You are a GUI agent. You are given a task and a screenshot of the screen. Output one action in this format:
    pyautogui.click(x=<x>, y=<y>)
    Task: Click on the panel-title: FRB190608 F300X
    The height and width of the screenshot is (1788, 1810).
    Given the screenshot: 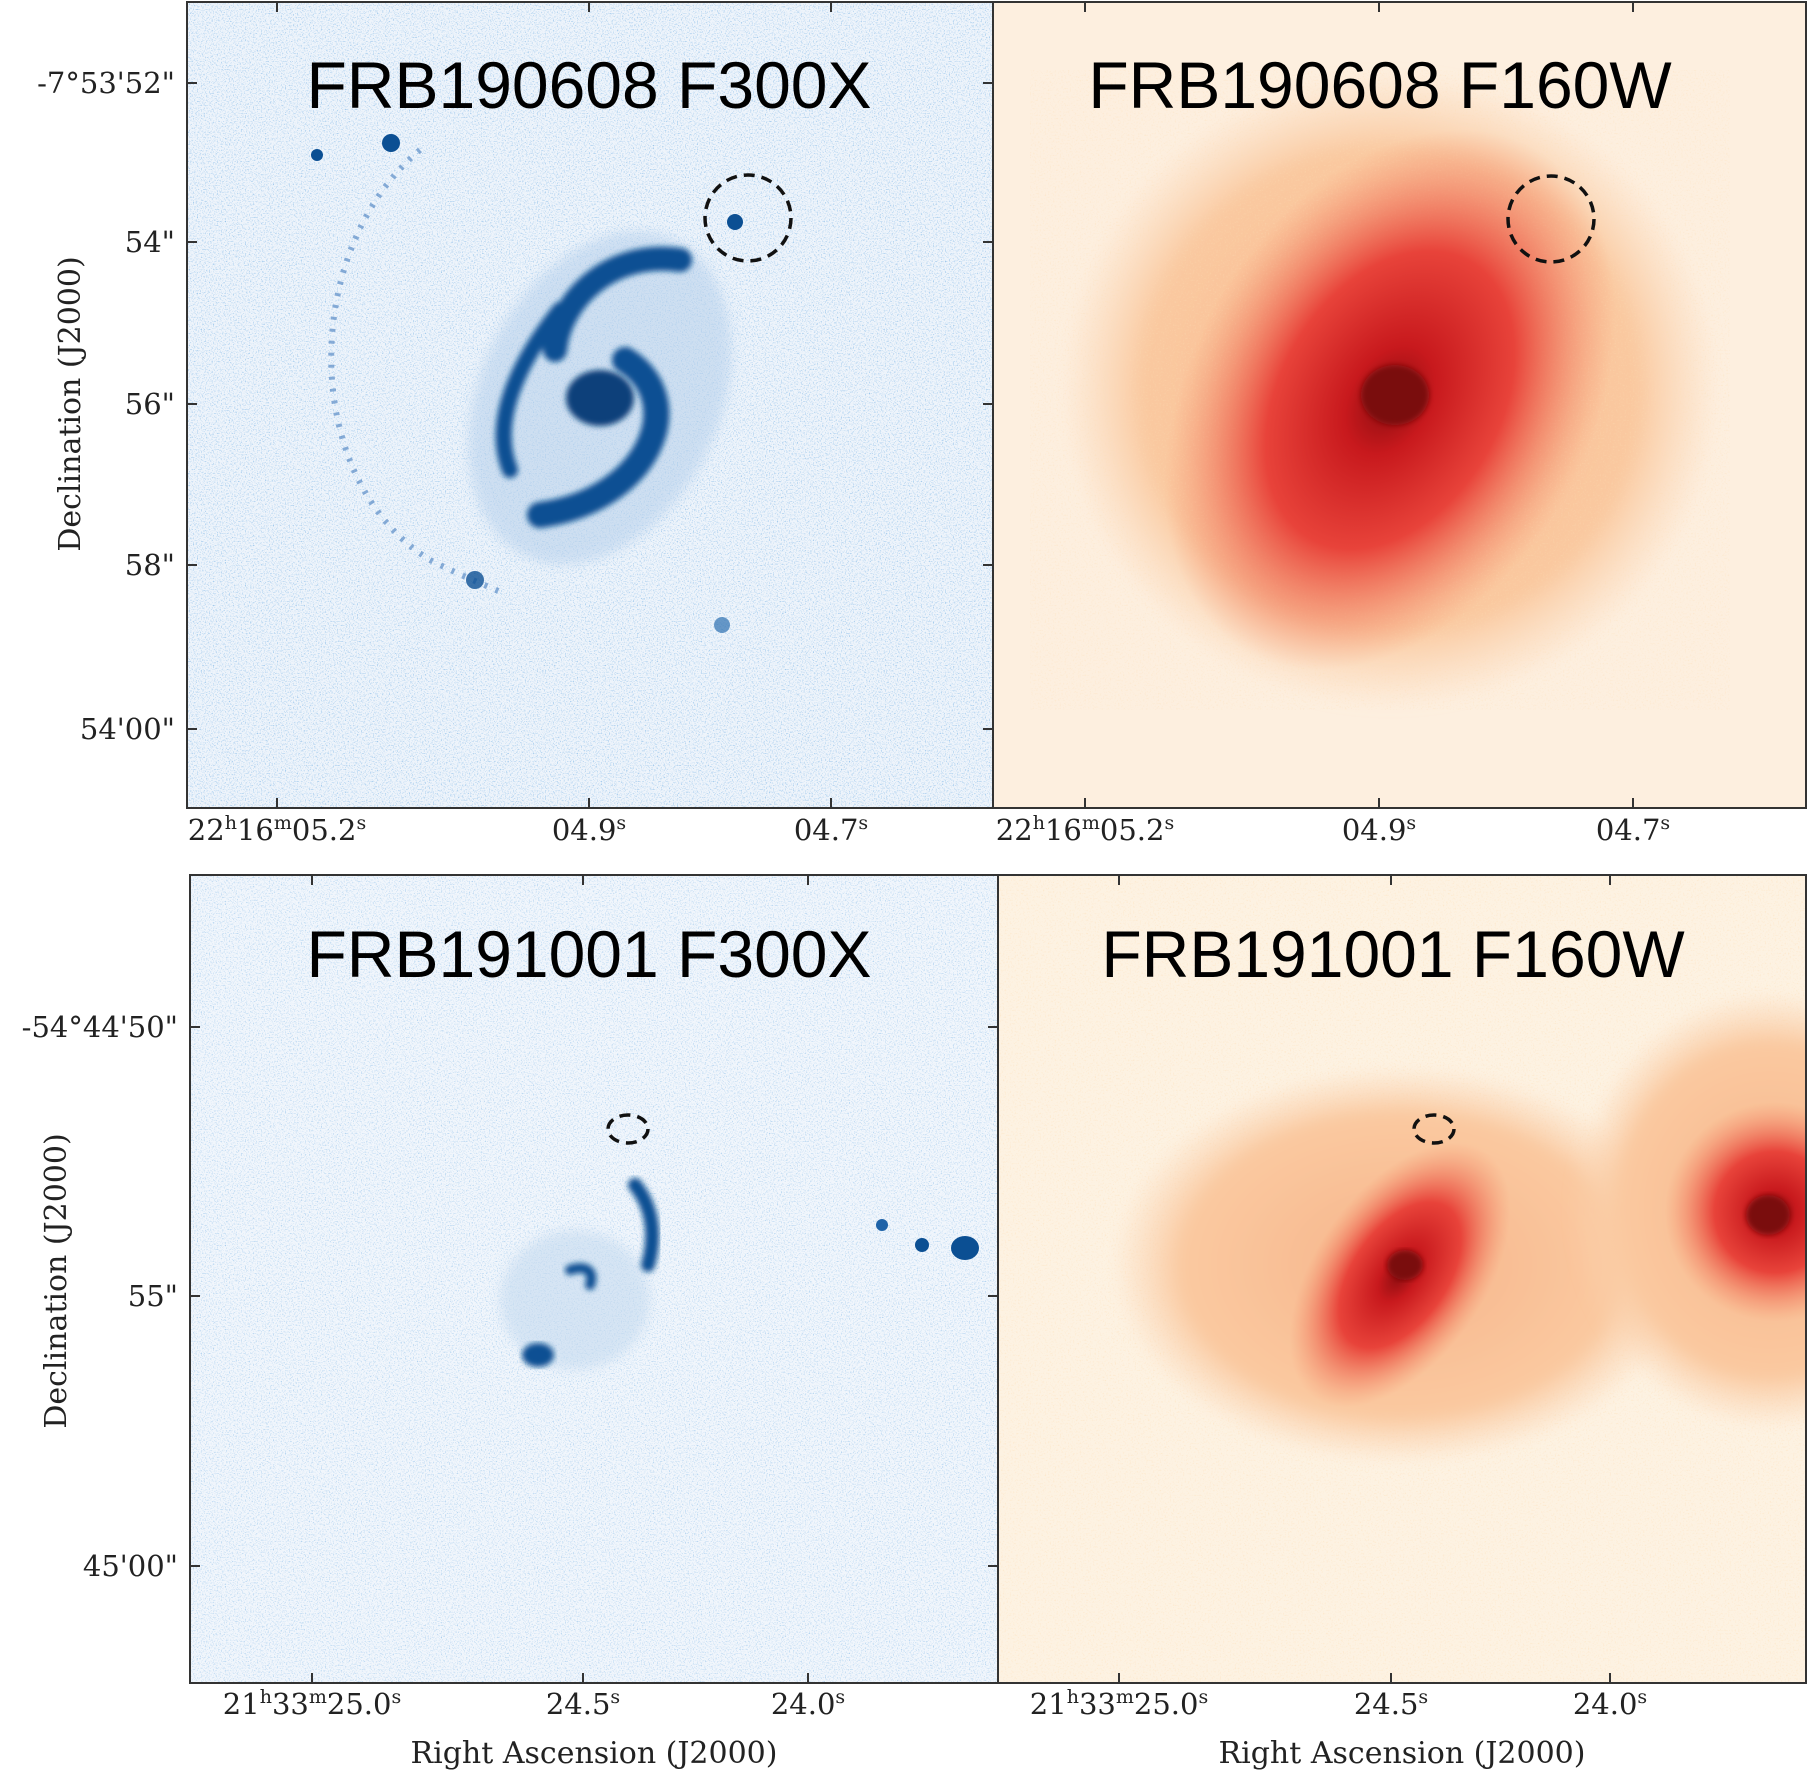 What is the action you would take?
    pyautogui.click(x=588, y=85)
    